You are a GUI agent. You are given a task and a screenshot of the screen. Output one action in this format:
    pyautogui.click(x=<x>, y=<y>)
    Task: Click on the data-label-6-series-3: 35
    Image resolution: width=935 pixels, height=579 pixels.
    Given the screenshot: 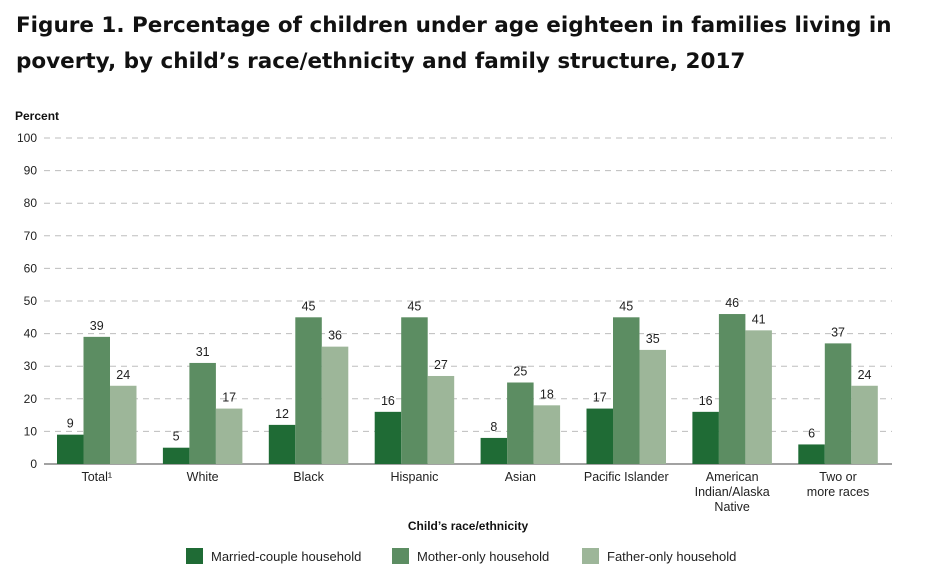 What is the action you would take?
    pyautogui.click(x=653, y=339)
    